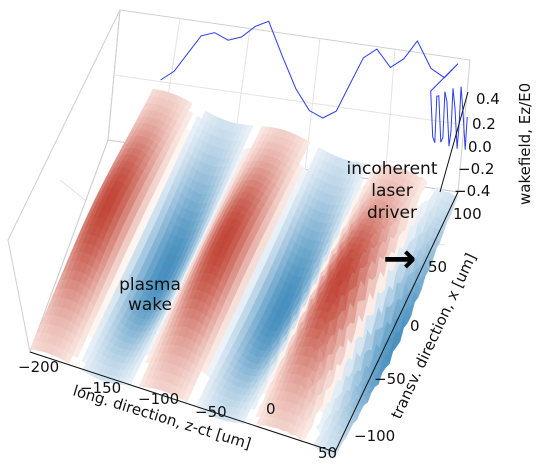 This screenshot has width=544, height=468. What do you see at coordinates (525, 144) in the screenshot?
I see `z-axis-label: wakefield, Ez/E0` at bounding box center [525, 144].